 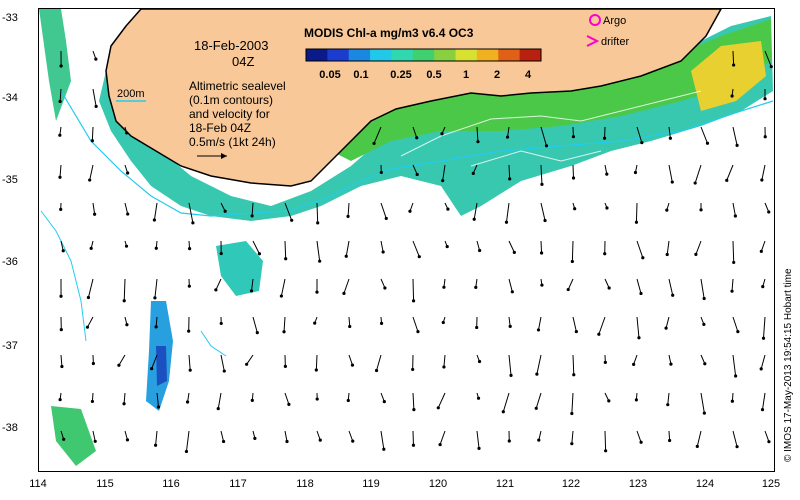 I want to click on description-line-4: 18-Feb 04Z, so click(x=220, y=128).